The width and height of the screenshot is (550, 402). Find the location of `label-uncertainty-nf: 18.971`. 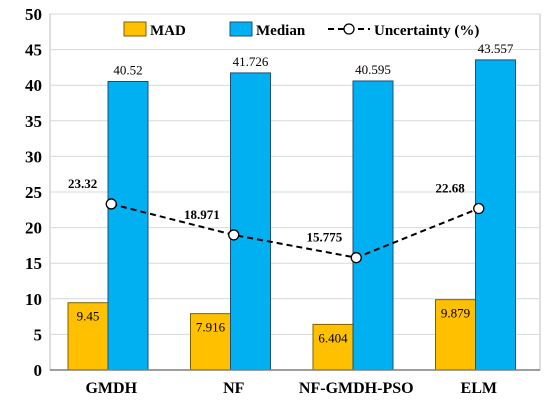

label-uncertainty-nf: 18.971 is located at coordinates (202, 214).